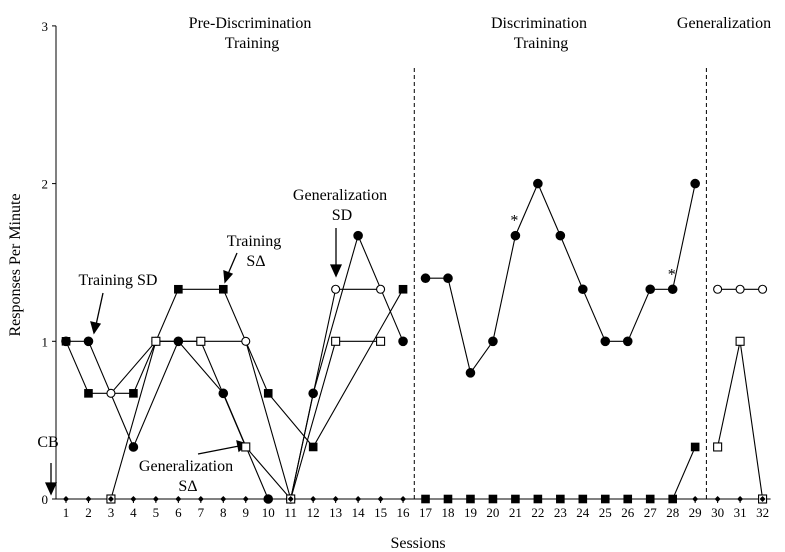  Describe the element at coordinates (628, 512) in the screenshot. I see `x-tick-label: 26` at that location.